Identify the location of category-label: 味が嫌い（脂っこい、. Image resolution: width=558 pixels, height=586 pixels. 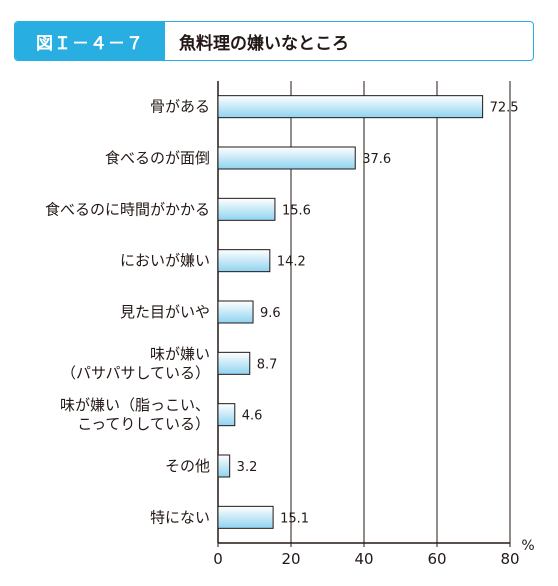
(135, 405).